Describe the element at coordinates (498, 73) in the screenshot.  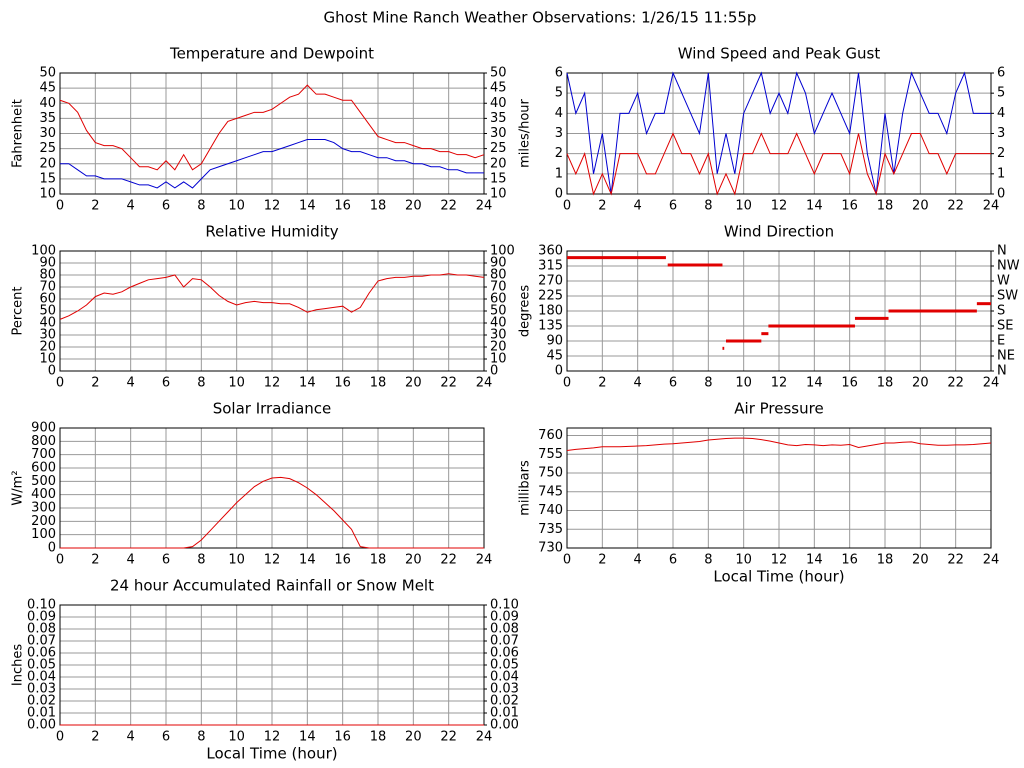
I see `y2-tick-label: 50` at that location.